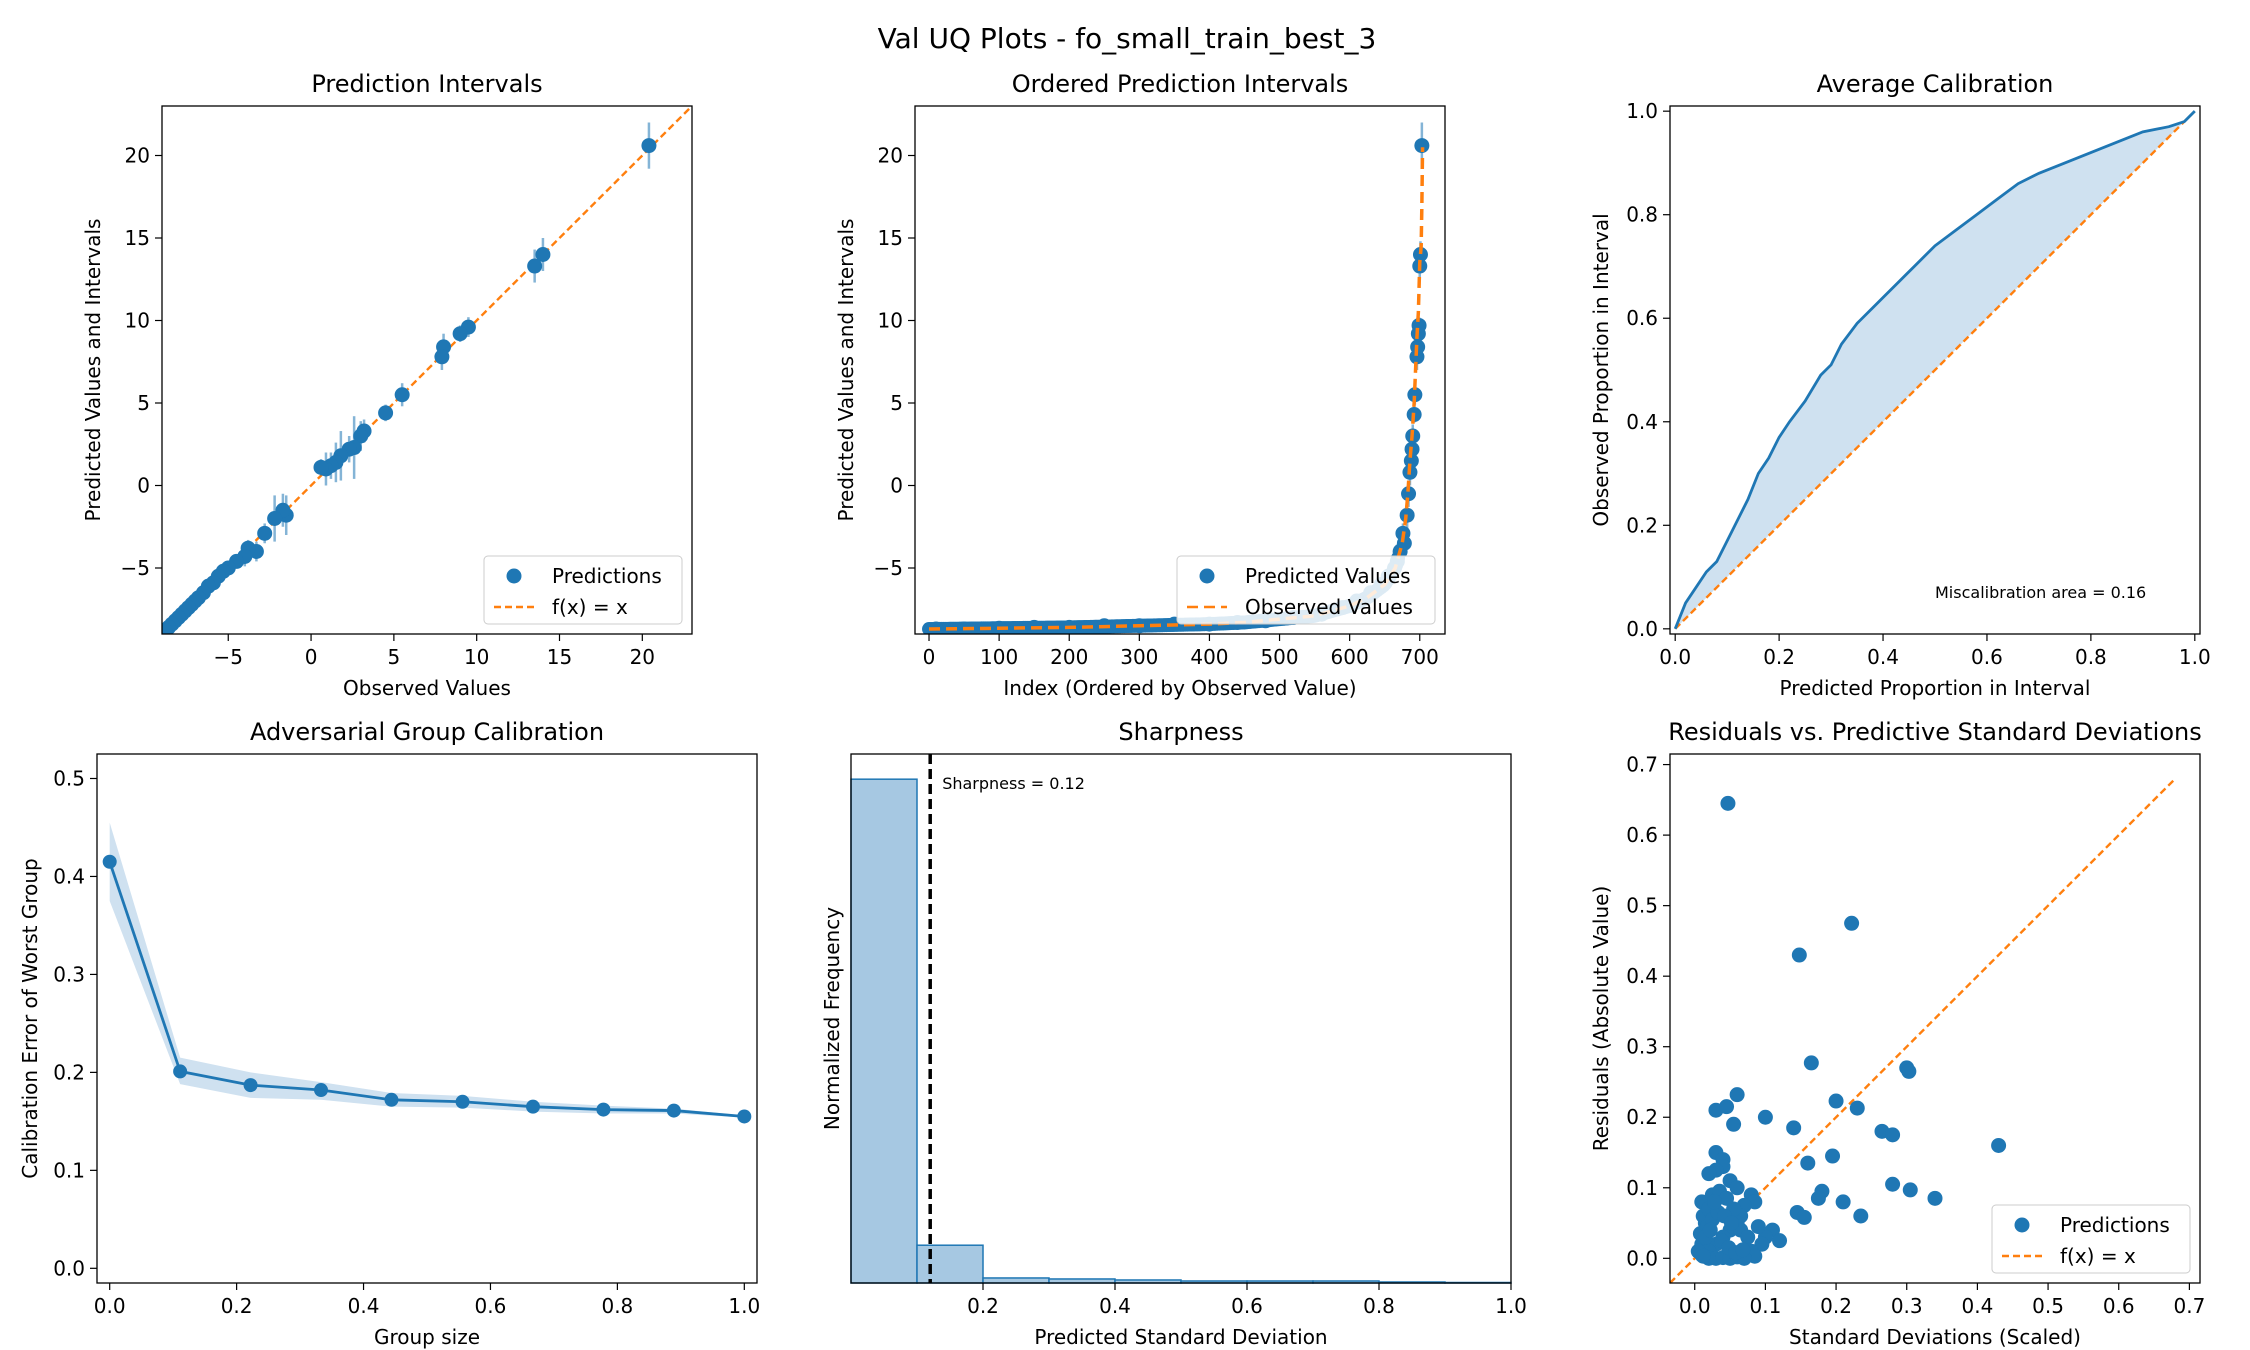 This screenshot has height=1350, width=2250. Describe the element at coordinates (1209, 657) in the screenshot. I see `x-tick-label: 400` at that location.